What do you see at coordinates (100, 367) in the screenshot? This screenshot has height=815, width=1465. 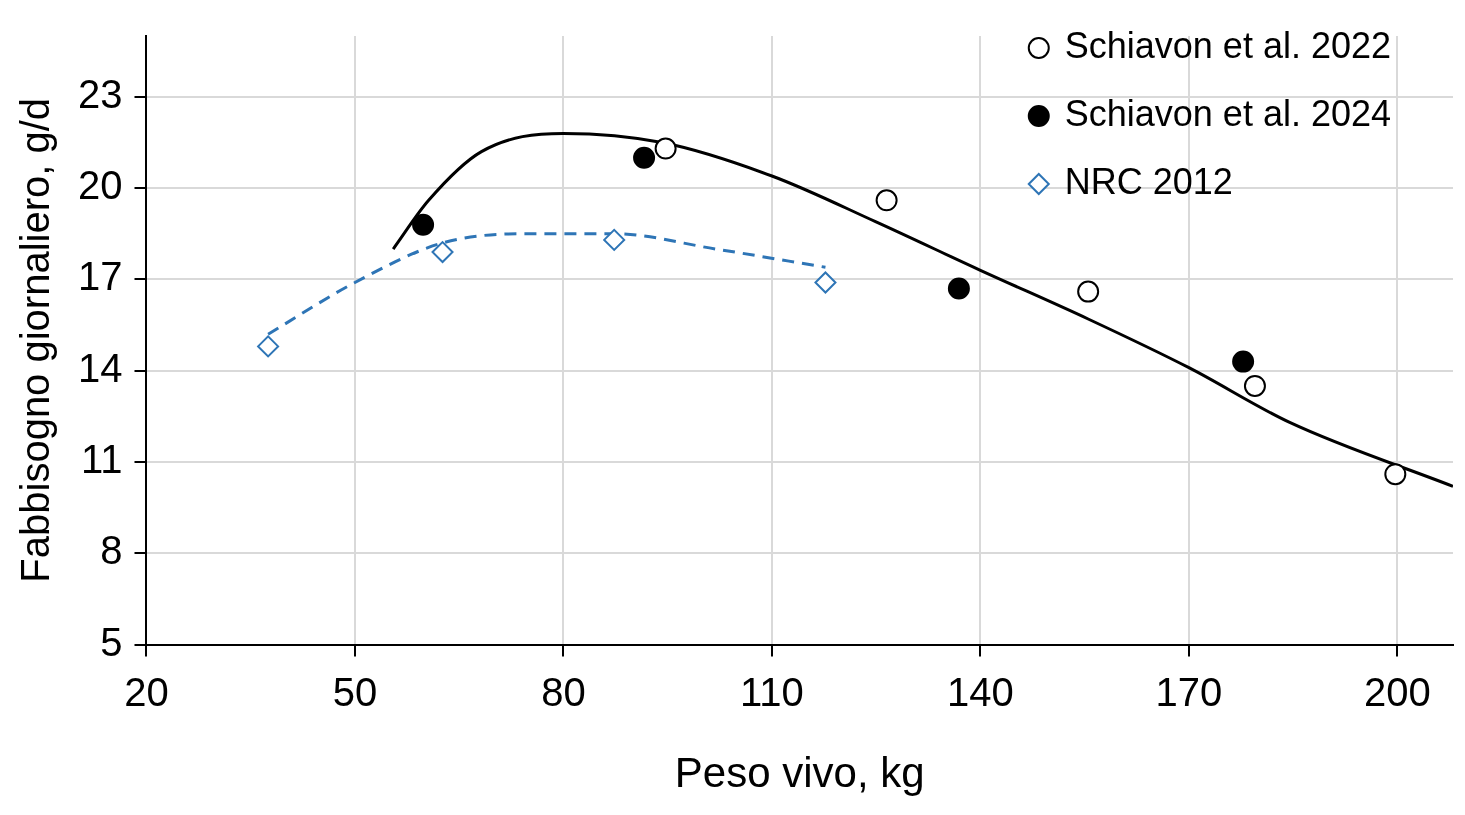 I see `y-tick-label: 14` at bounding box center [100, 367].